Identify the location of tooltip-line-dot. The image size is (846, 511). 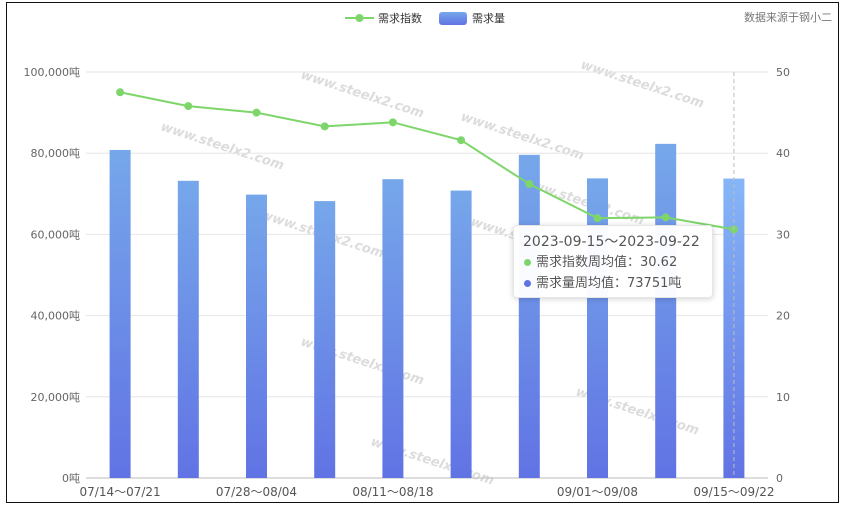
(527, 262).